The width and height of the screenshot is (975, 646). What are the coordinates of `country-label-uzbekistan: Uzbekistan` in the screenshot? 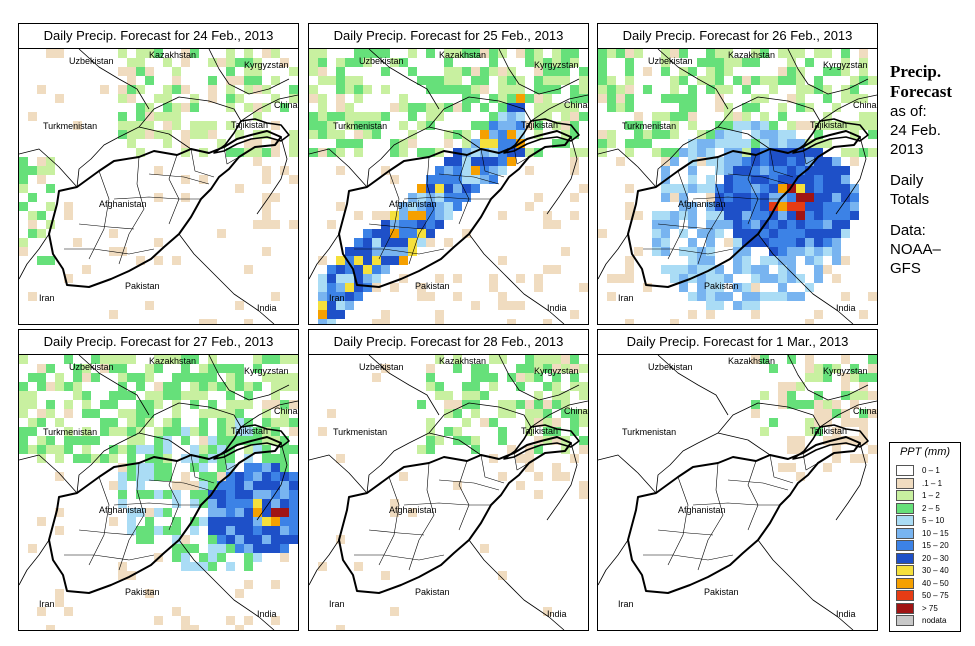 It's located at (670, 367).